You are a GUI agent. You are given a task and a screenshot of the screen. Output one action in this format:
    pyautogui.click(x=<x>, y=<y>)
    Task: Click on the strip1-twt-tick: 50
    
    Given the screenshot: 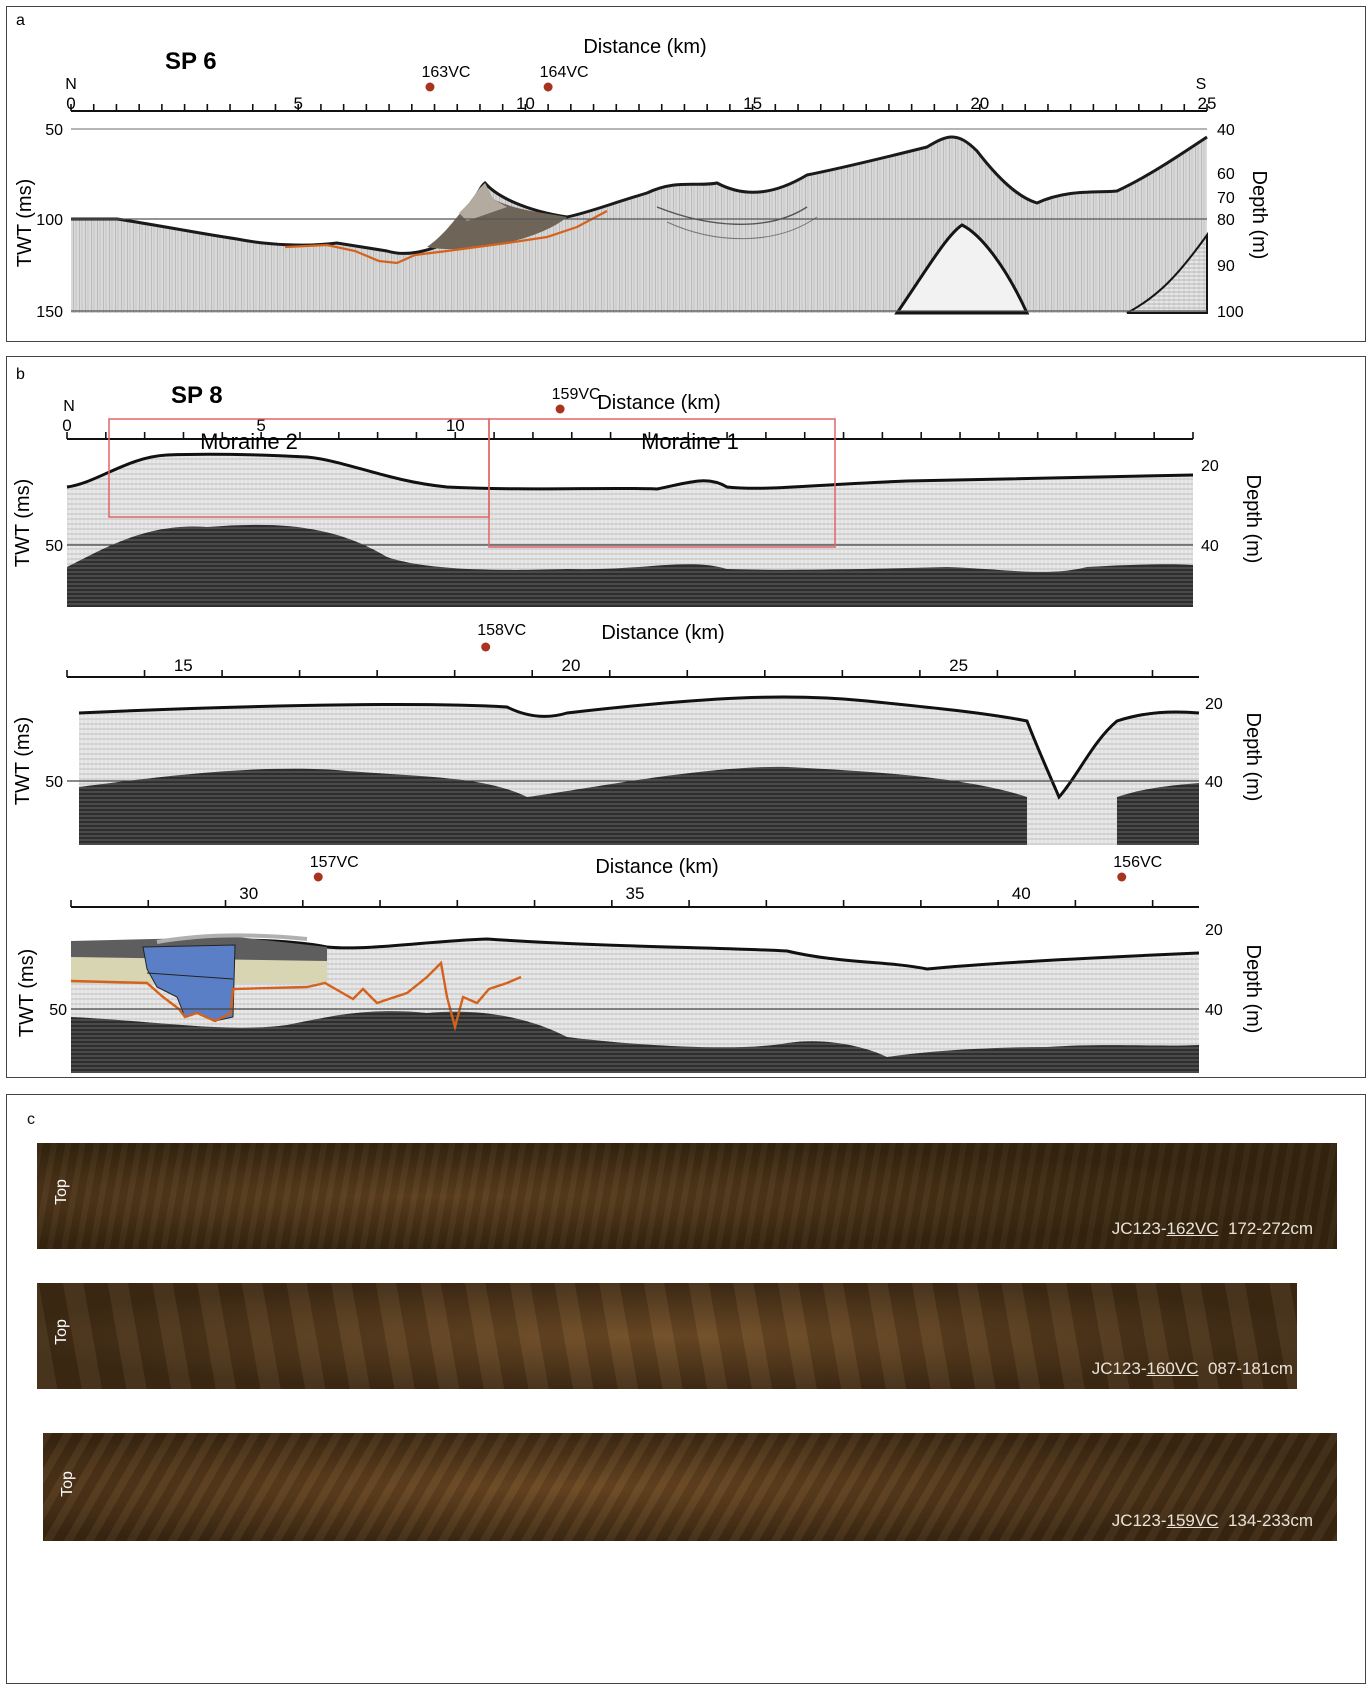 What is the action you would take?
    pyautogui.click(x=54, y=546)
    